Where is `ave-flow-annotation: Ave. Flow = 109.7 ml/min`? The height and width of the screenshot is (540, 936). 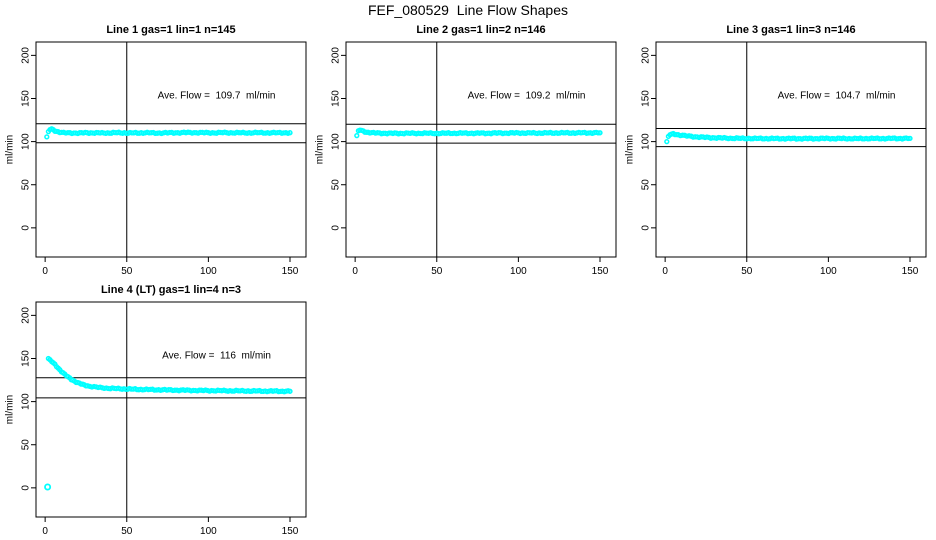
ave-flow-annotation: Ave. Flow = 109.7 ml/min is located at coordinates (217, 95).